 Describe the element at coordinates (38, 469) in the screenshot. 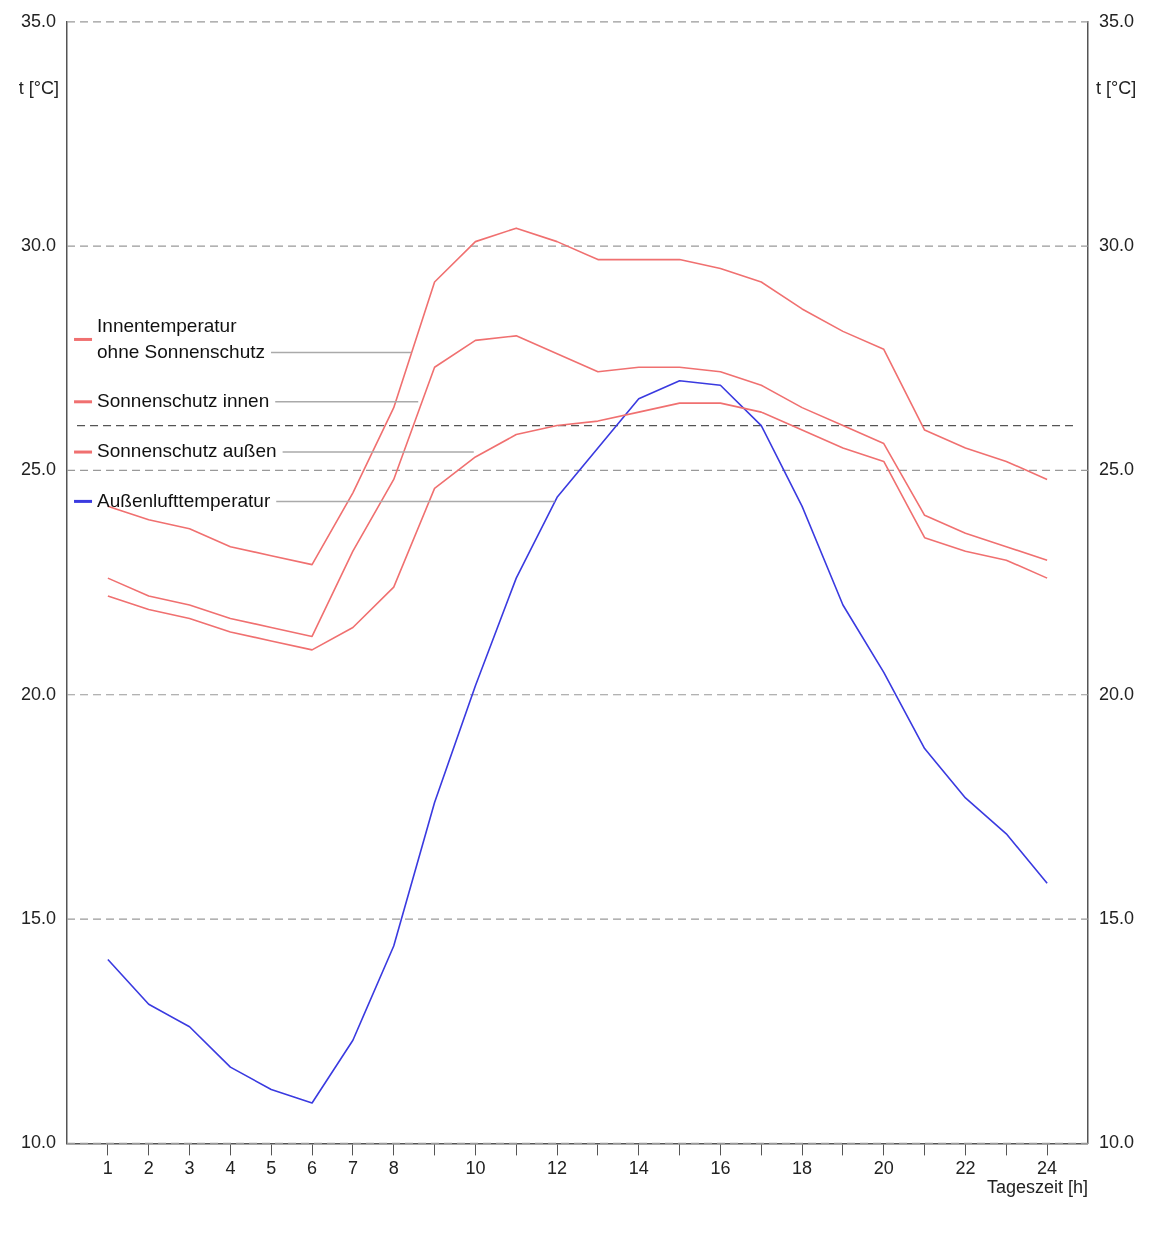

I see `y-tick-label: 25.0` at that location.